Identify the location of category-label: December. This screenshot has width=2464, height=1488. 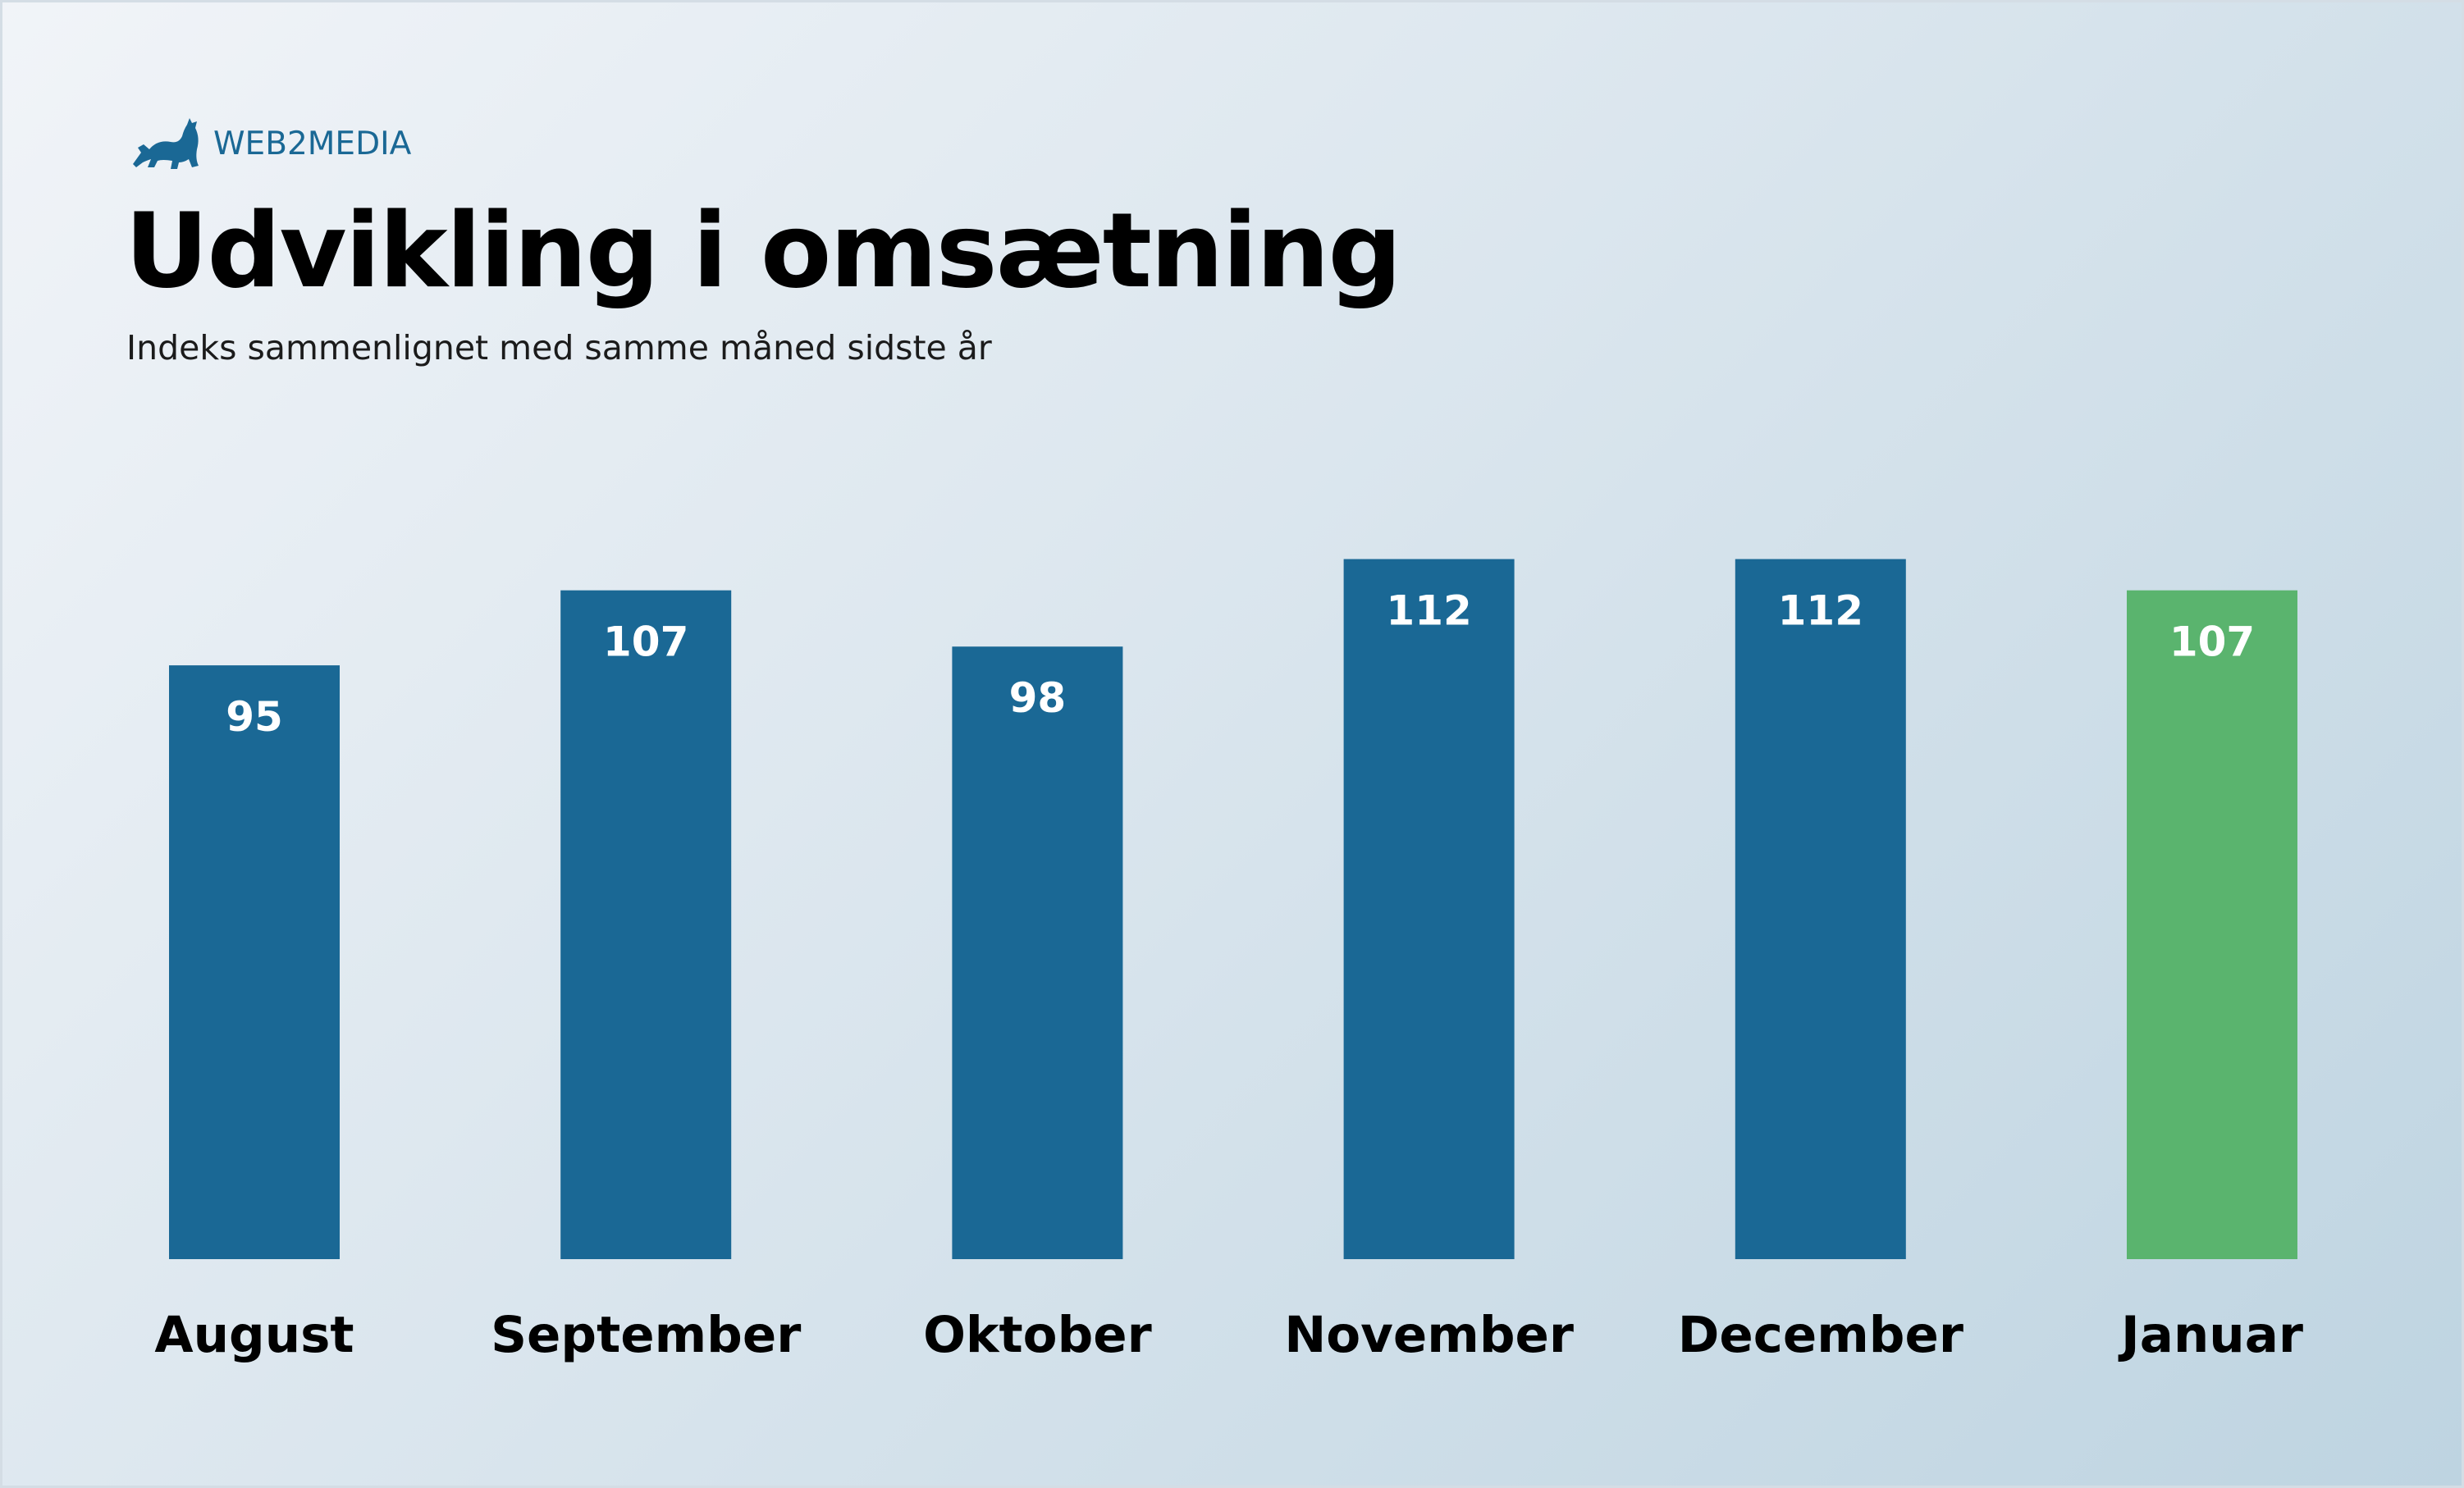
(1820, 1335).